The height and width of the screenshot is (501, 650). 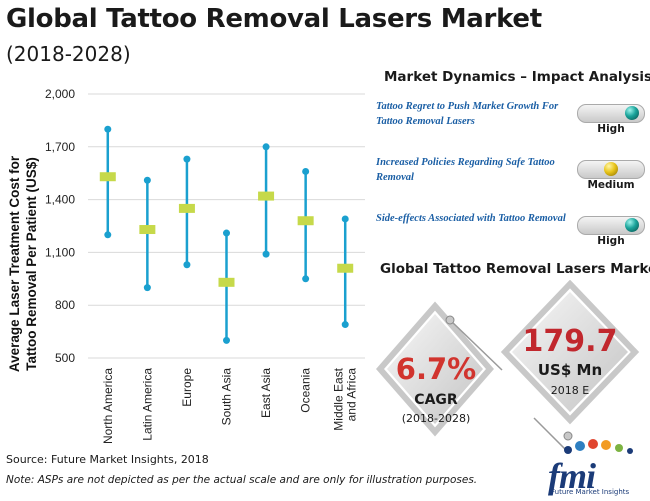 I want to click on cagr-label: CAGR, so click(x=436, y=400).